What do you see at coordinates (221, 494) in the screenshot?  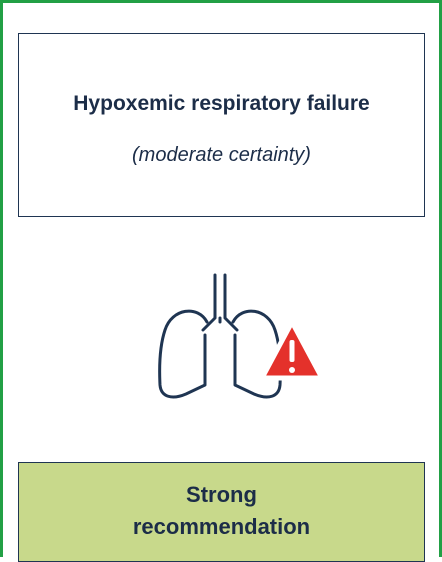 I see `recommendation-line: Strong` at bounding box center [221, 494].